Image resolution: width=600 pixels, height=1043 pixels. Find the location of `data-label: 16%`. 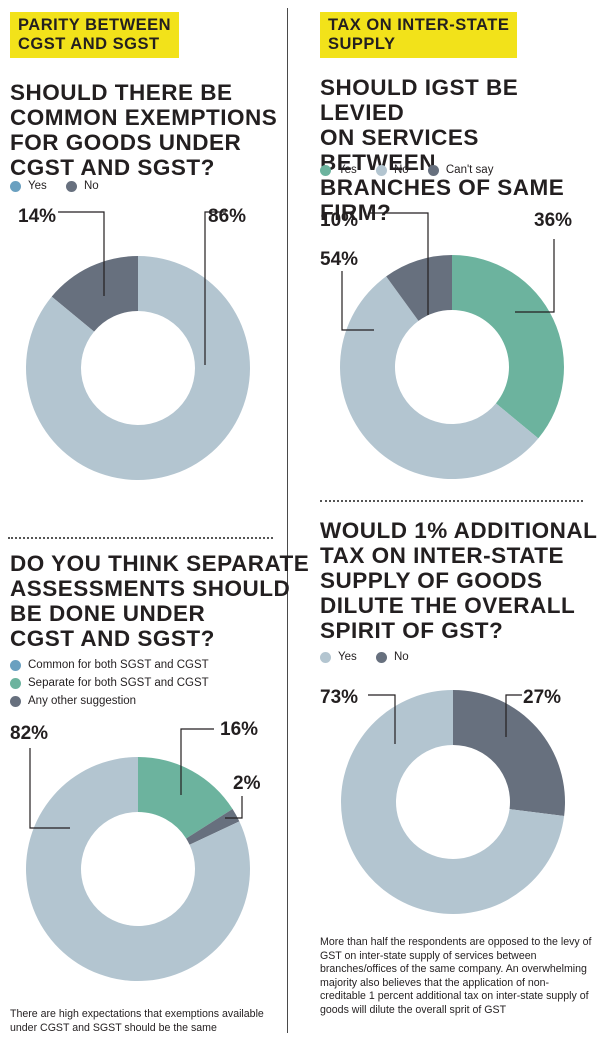

data-label: 16% is located at coordinates (239, 729).